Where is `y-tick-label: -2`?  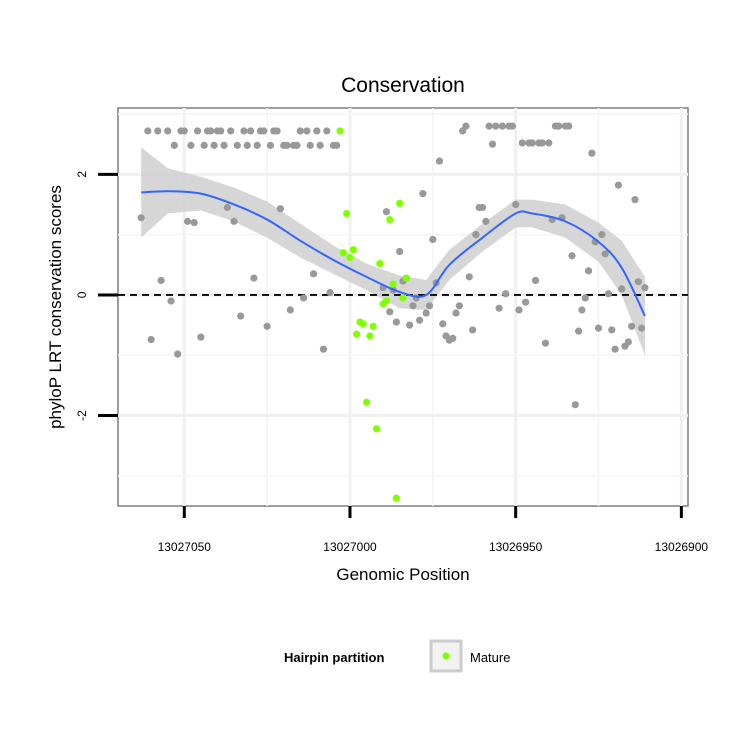 y-tick-label: -2 is located at coordinates (82, 415).